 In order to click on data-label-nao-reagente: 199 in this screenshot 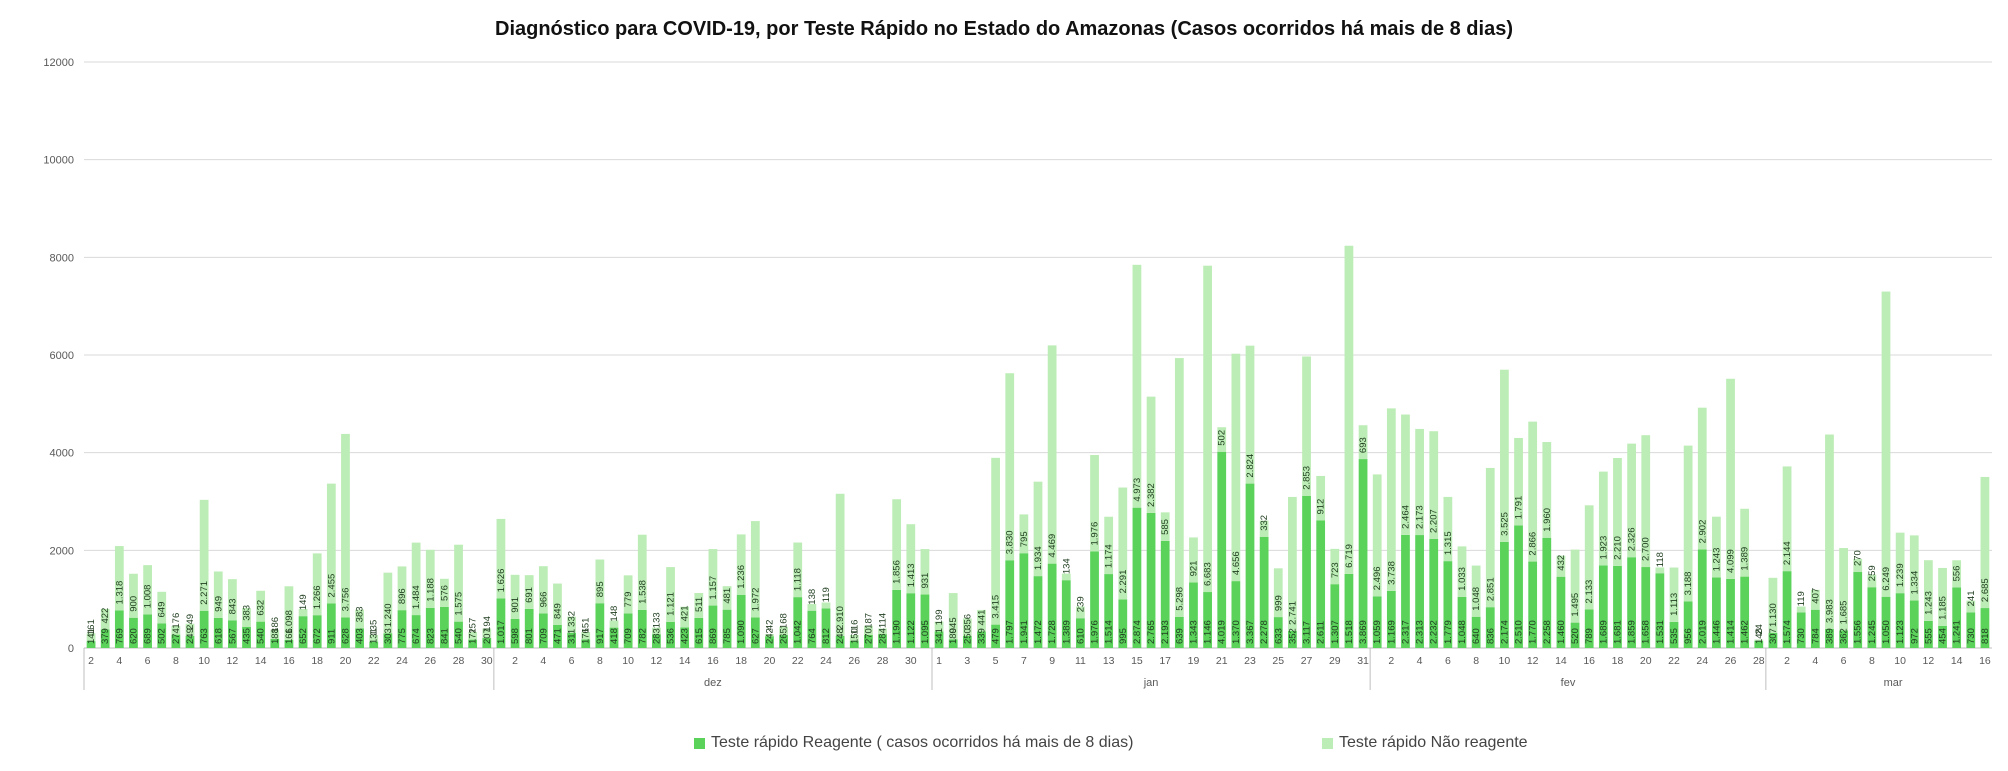, I will do `click(939, 617)`.